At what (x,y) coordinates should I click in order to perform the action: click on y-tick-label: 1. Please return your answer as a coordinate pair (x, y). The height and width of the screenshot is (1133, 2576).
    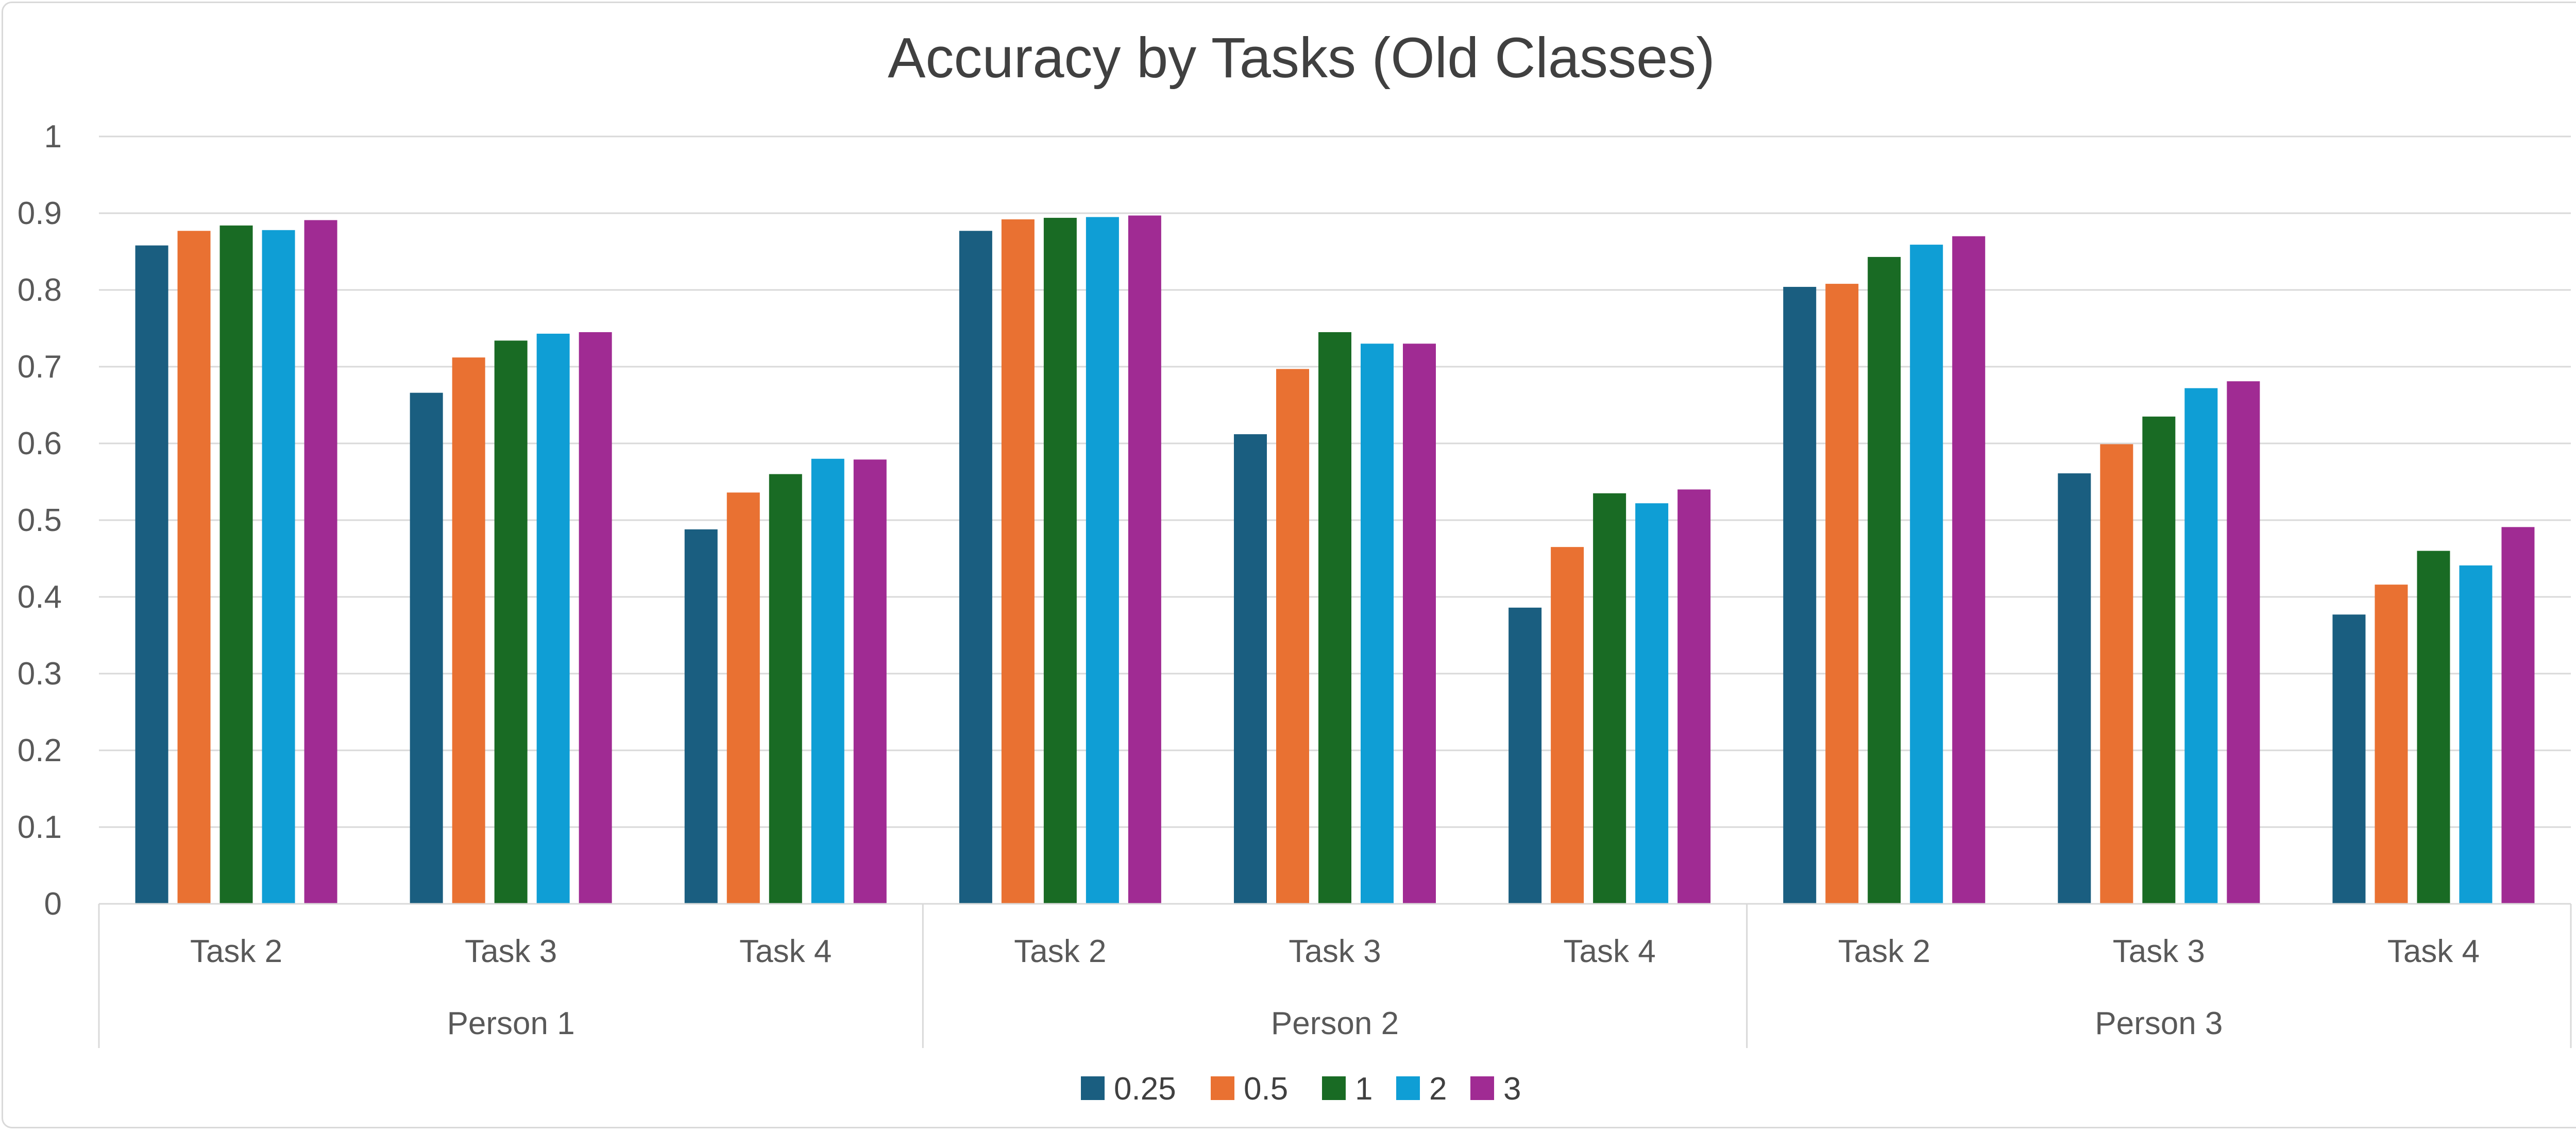
    Looking at the image, I should click on (53, 137).